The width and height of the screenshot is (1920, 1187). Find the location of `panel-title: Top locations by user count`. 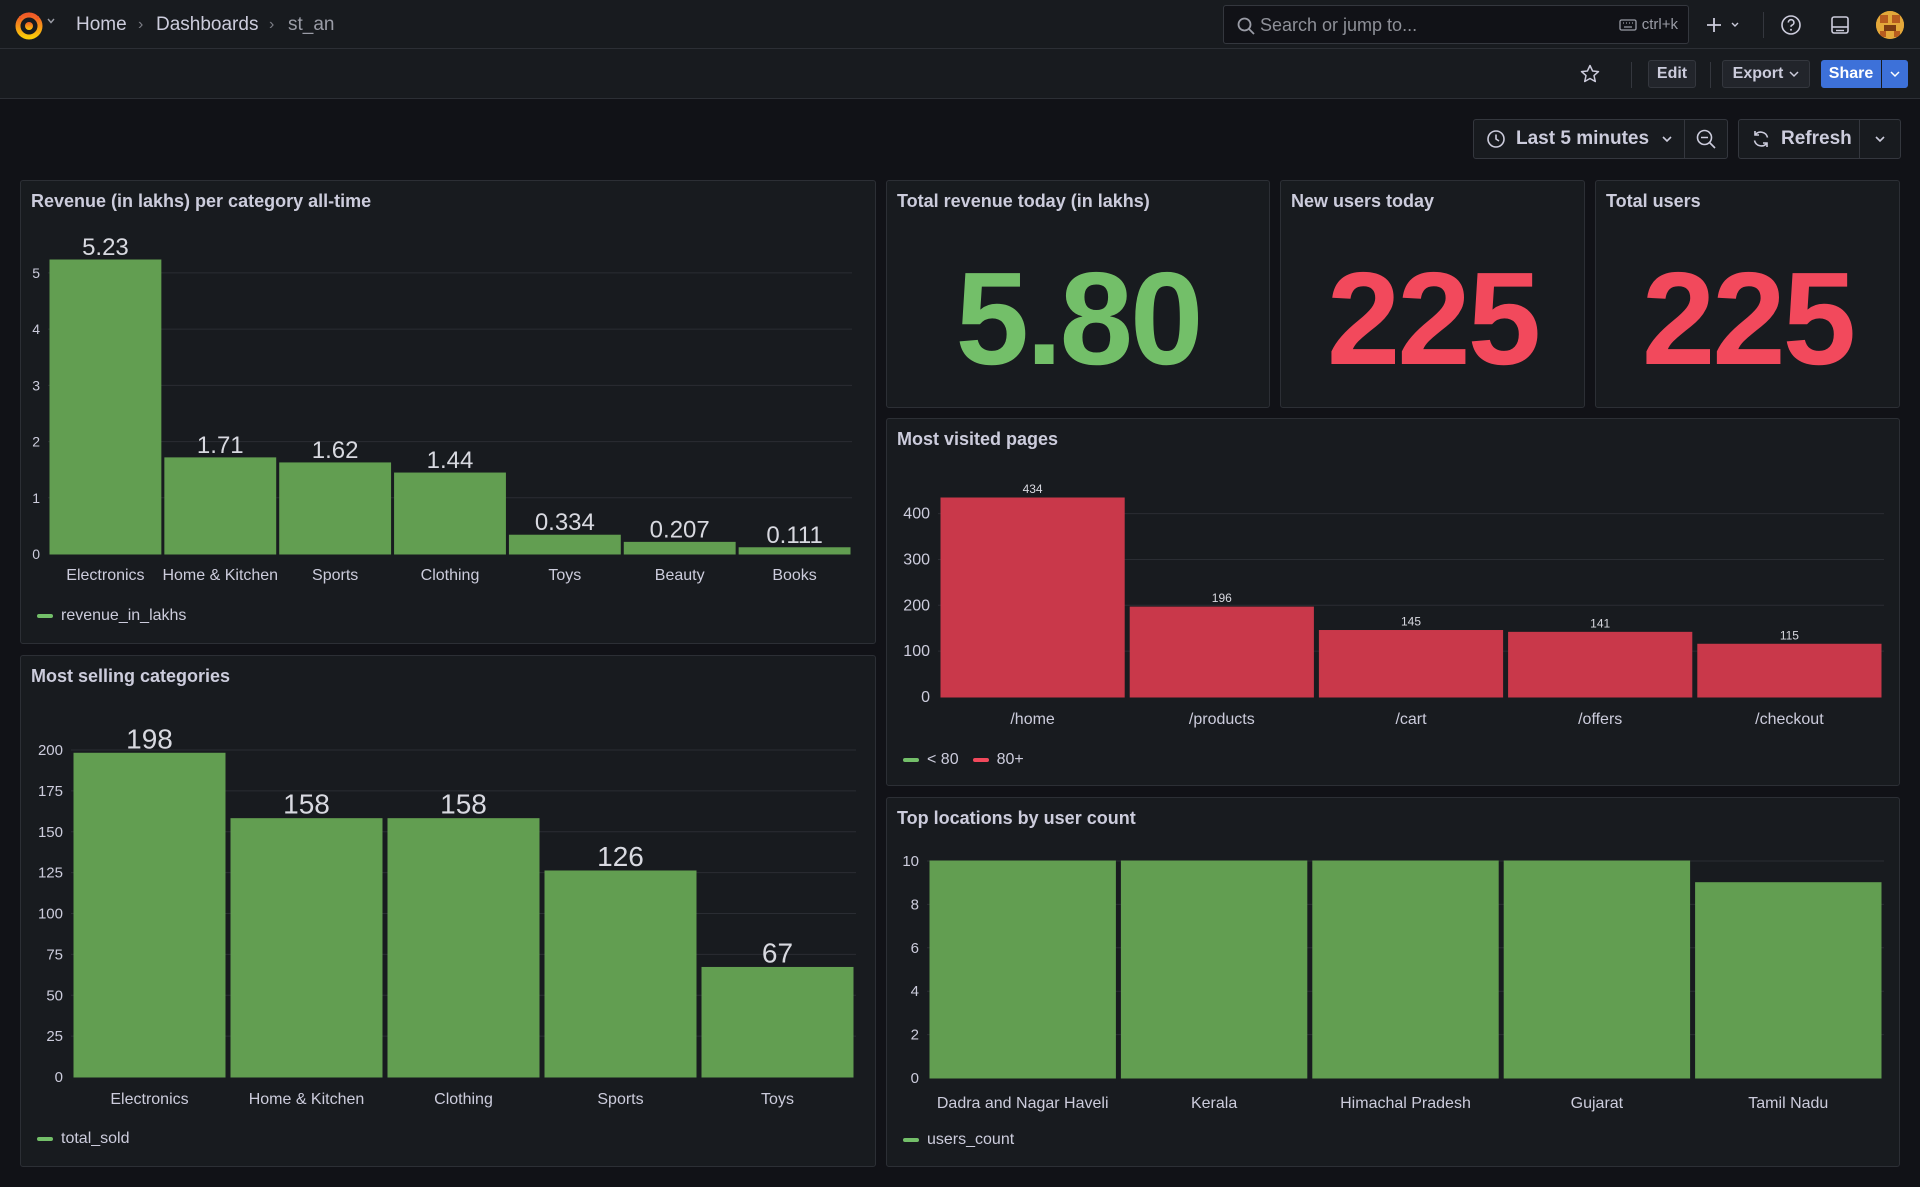

panel-title: Top locations by user count is located at coordinates (1016, 818).